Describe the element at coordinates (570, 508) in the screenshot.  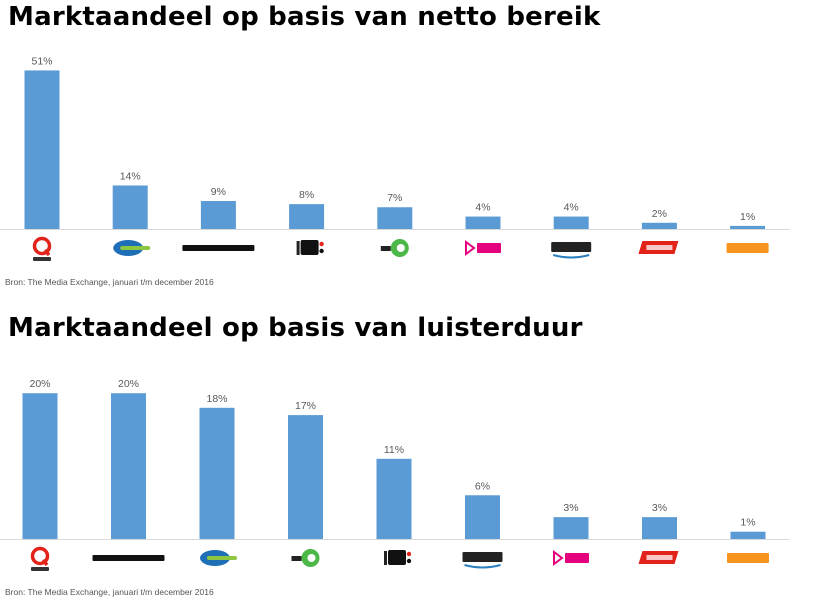
I see `data-label-slam: 3%` at that location.